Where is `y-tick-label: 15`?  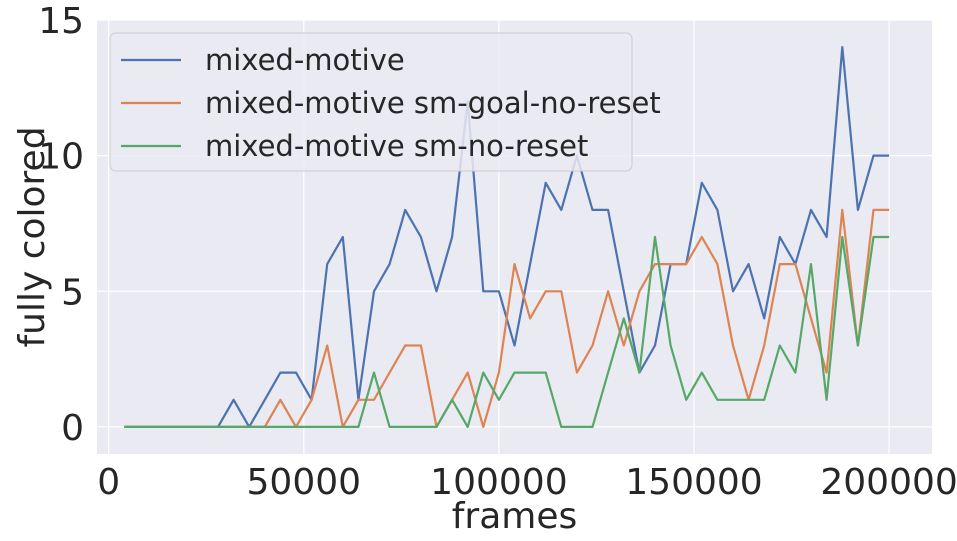 y-tick-label: 15 is located at coordinates (61, 21).